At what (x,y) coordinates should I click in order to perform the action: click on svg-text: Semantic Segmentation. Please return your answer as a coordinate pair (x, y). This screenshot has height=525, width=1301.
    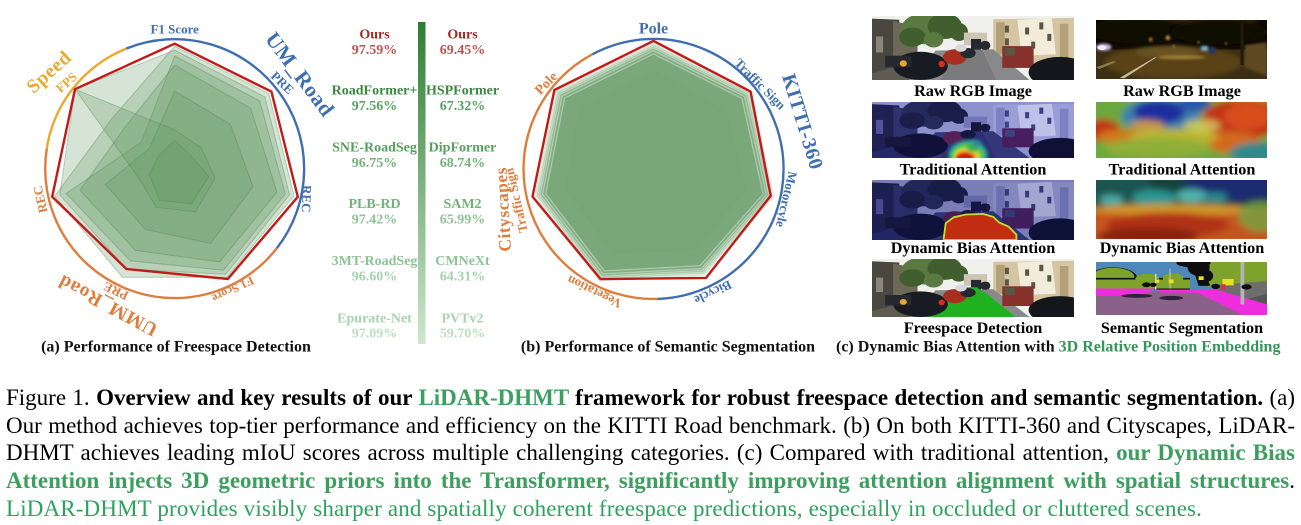
    Looking at the image, I should click on (1182, 328).